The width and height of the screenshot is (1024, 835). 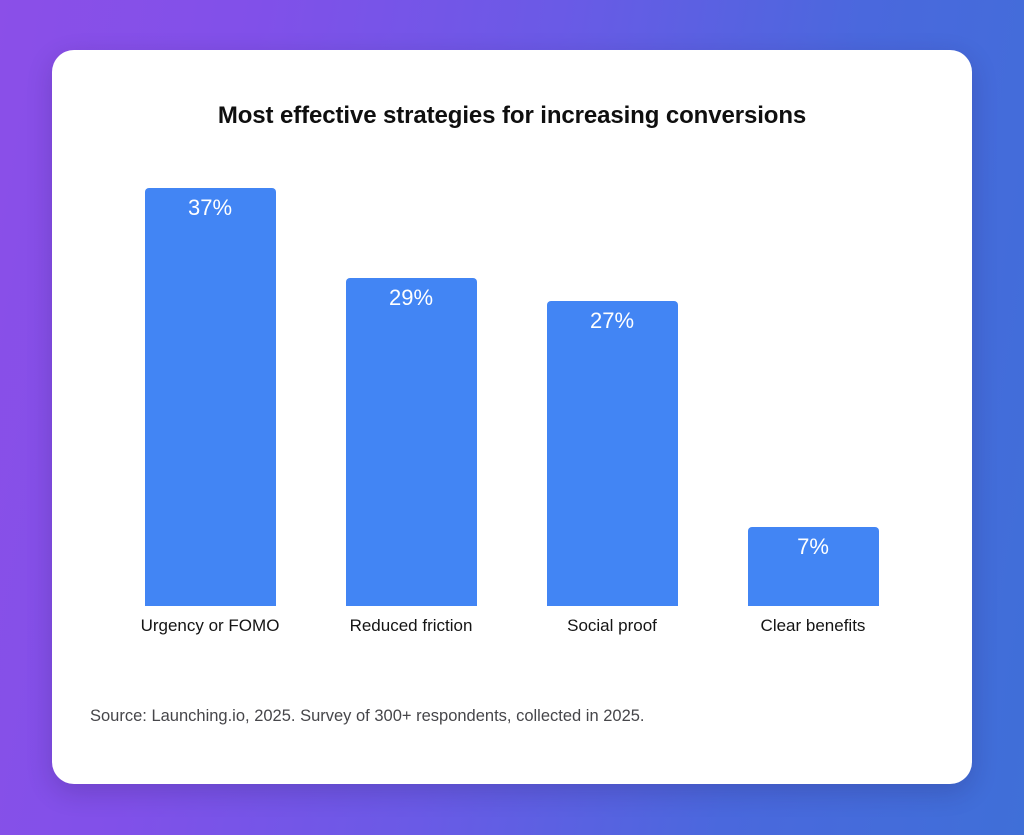 What do you see at coordinates (612, 320) in the screenshot?
I see `bar-value-label: 27%` at bounding box center [612, 320].